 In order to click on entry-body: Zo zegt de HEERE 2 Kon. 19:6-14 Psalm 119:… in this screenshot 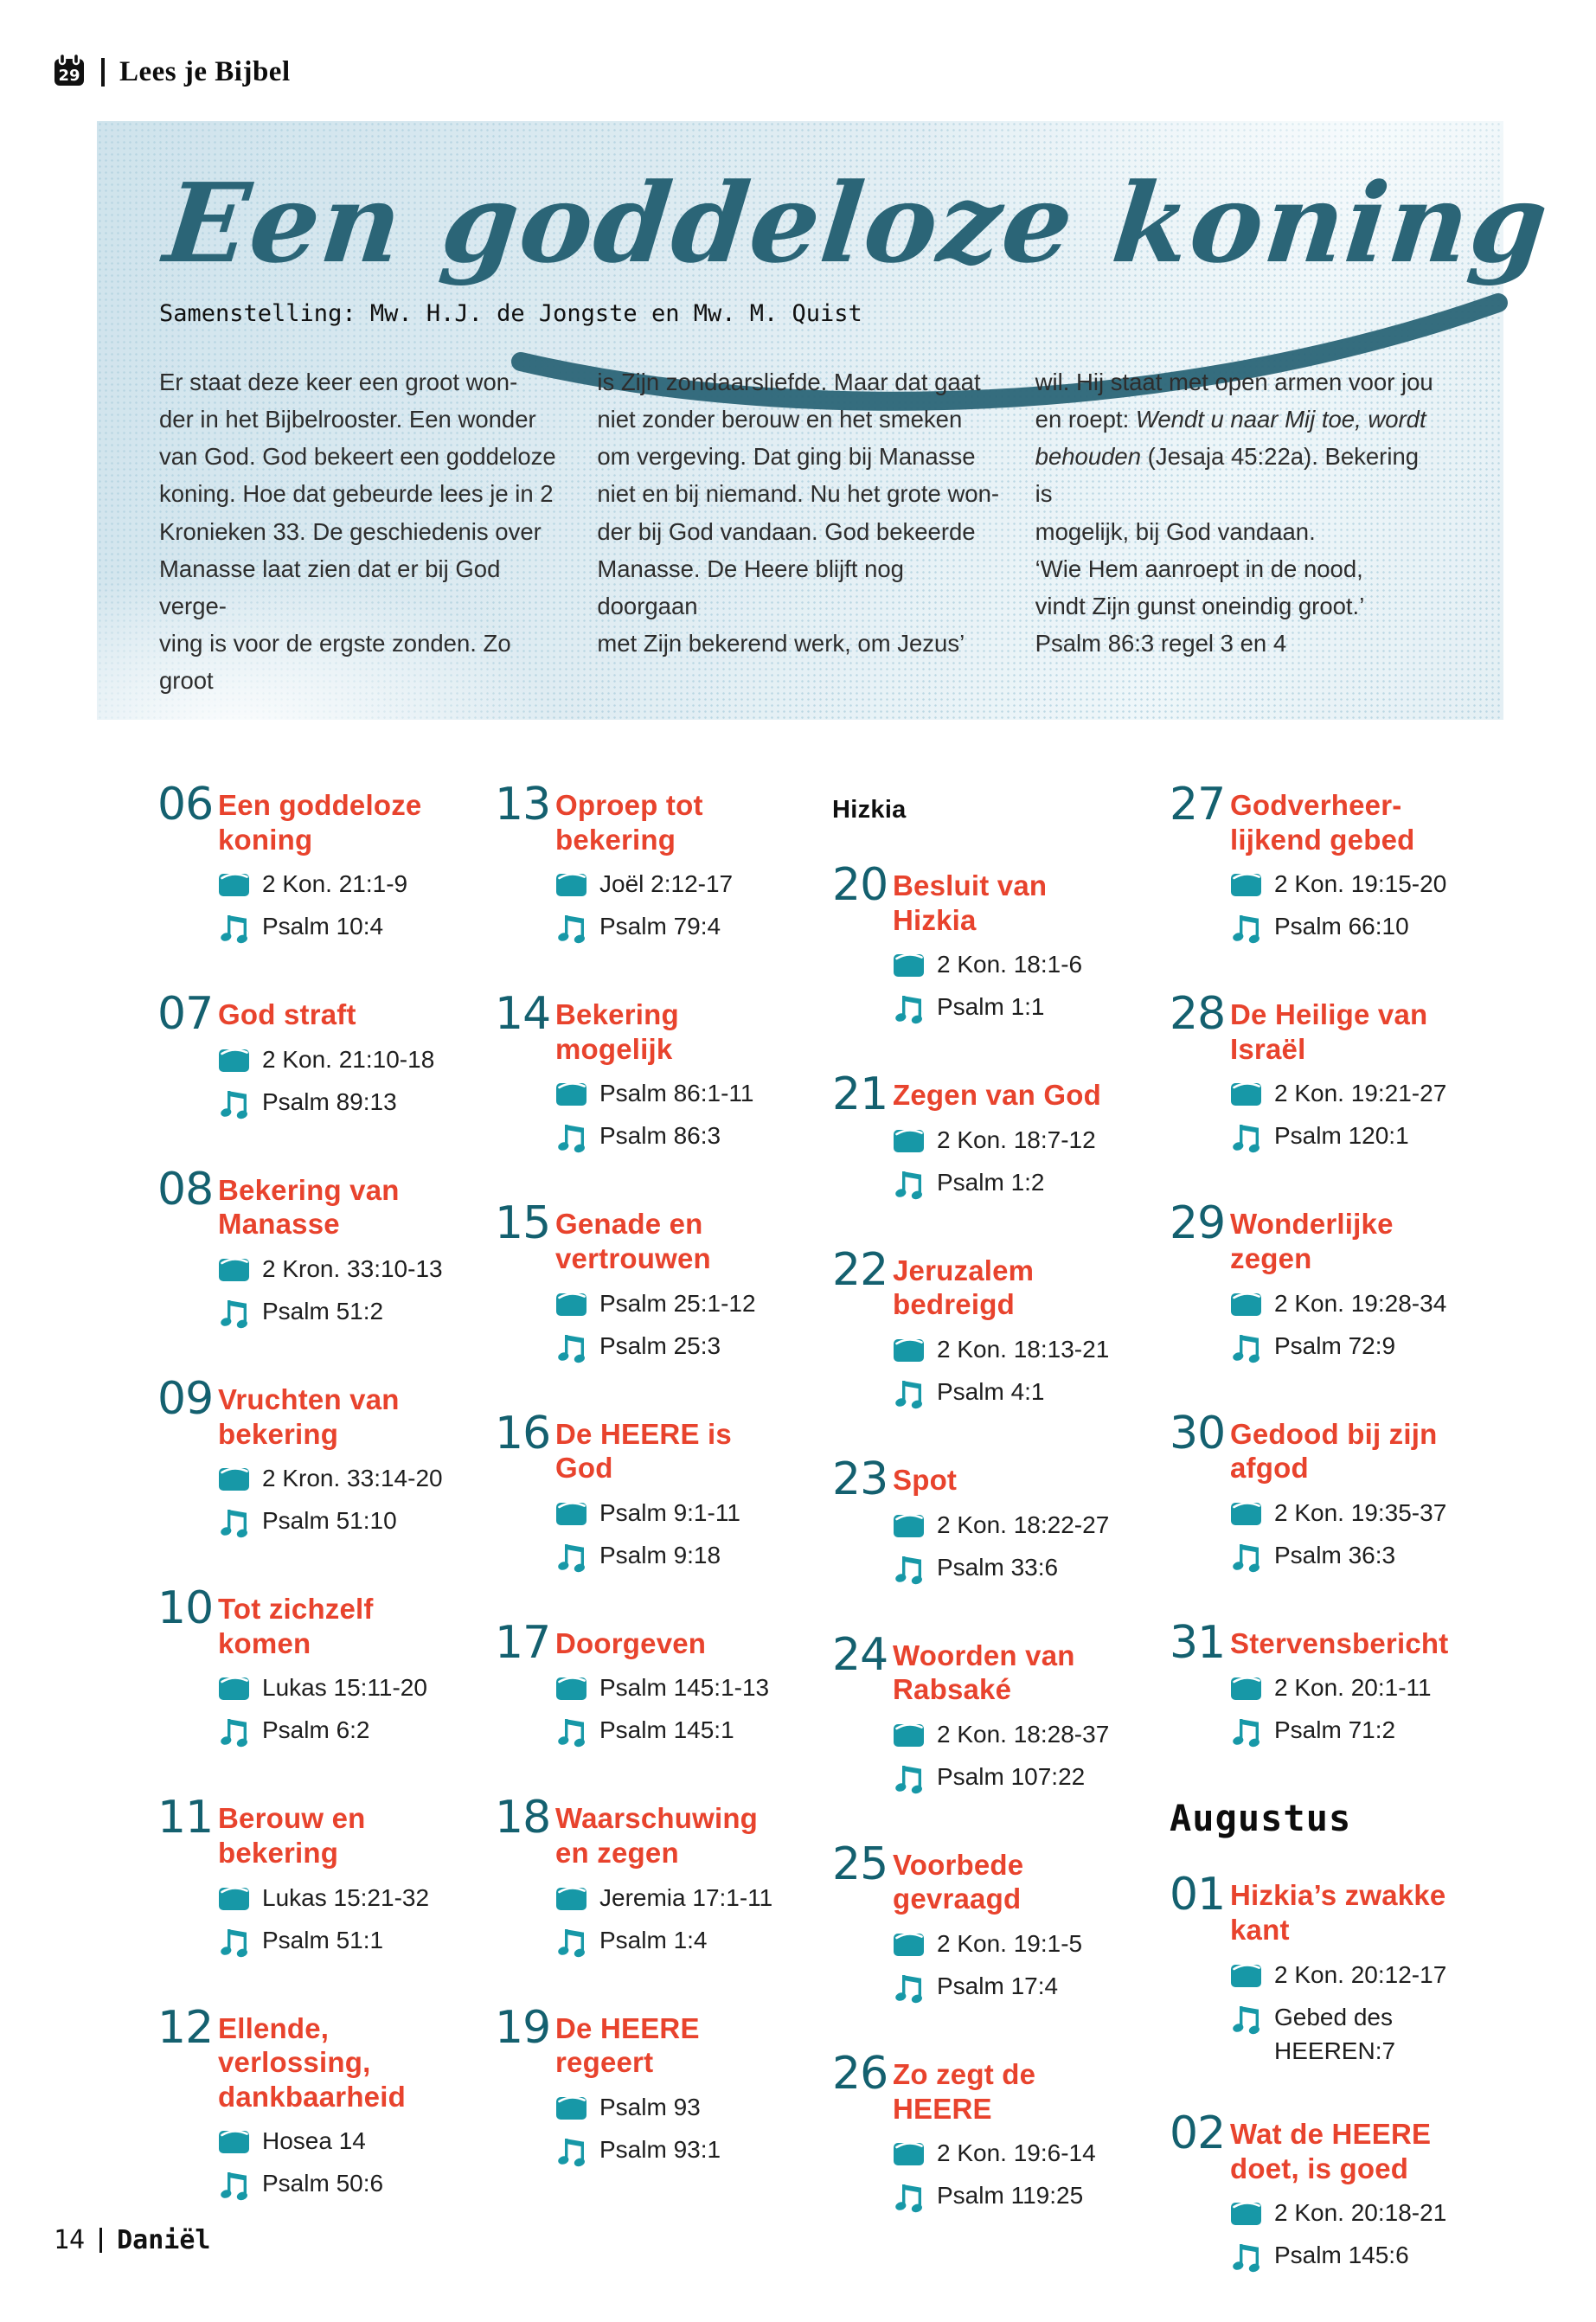, I will do `click(994, 2135)`.